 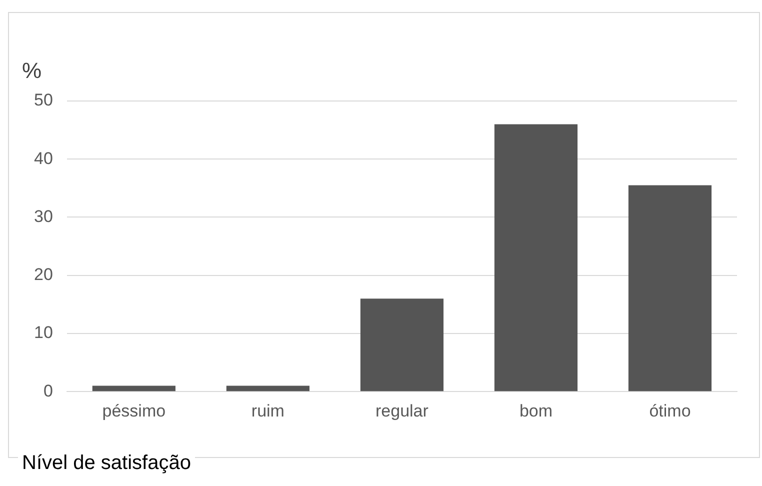 I want to click on x-tick-label: ruim, so click(x=267, y=410).